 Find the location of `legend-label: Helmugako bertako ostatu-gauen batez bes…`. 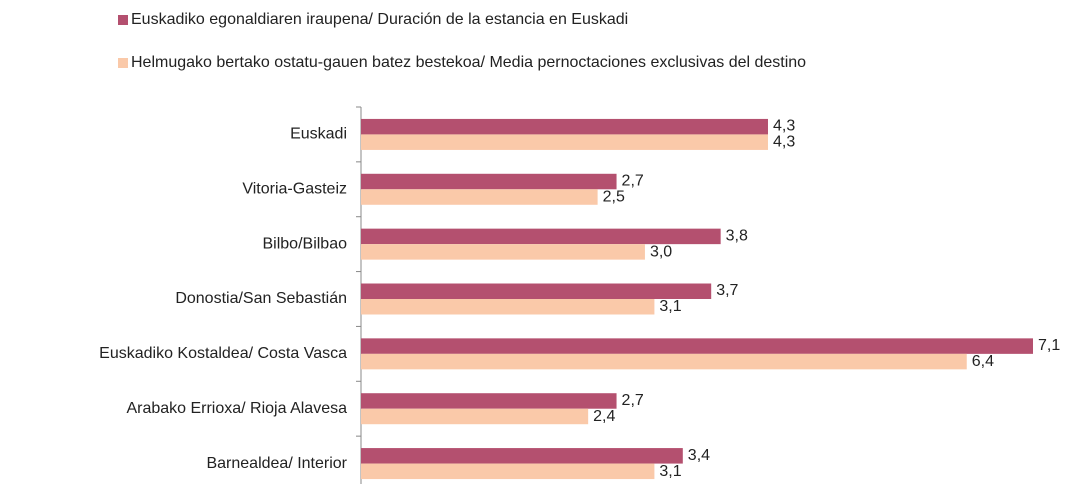

legend-label: Helmugako bertako ostatu-gauen batez bes… is located at coordinates (468, 62).